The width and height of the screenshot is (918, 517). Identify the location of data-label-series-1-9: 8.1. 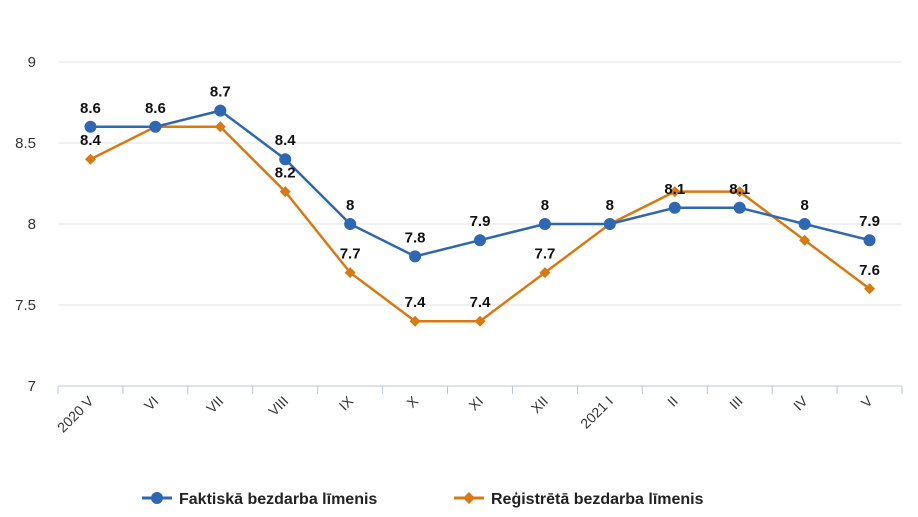
(674, 189).